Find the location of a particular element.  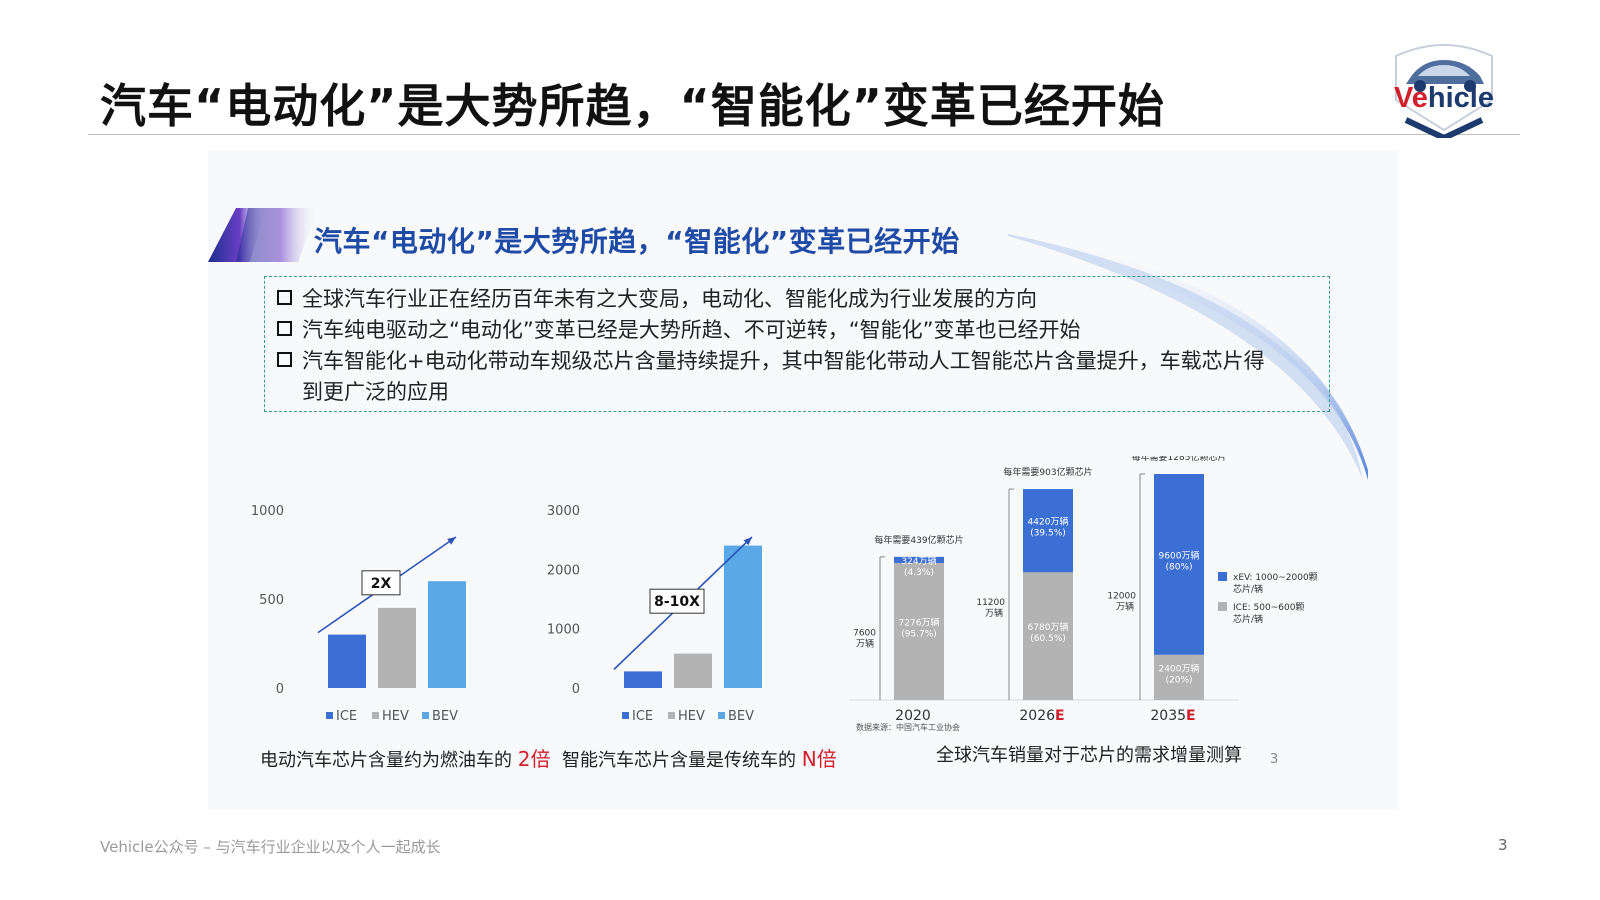

segment-share-label: (80%) is located at coordinates (1178, 567).